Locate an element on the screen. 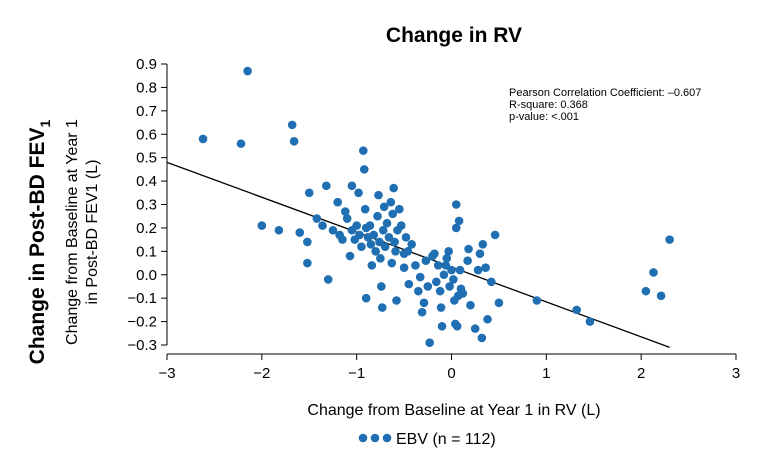 This screenshot has height=465, width=763. y-tick-label: 0.6 is located at coordinates (146, 134).